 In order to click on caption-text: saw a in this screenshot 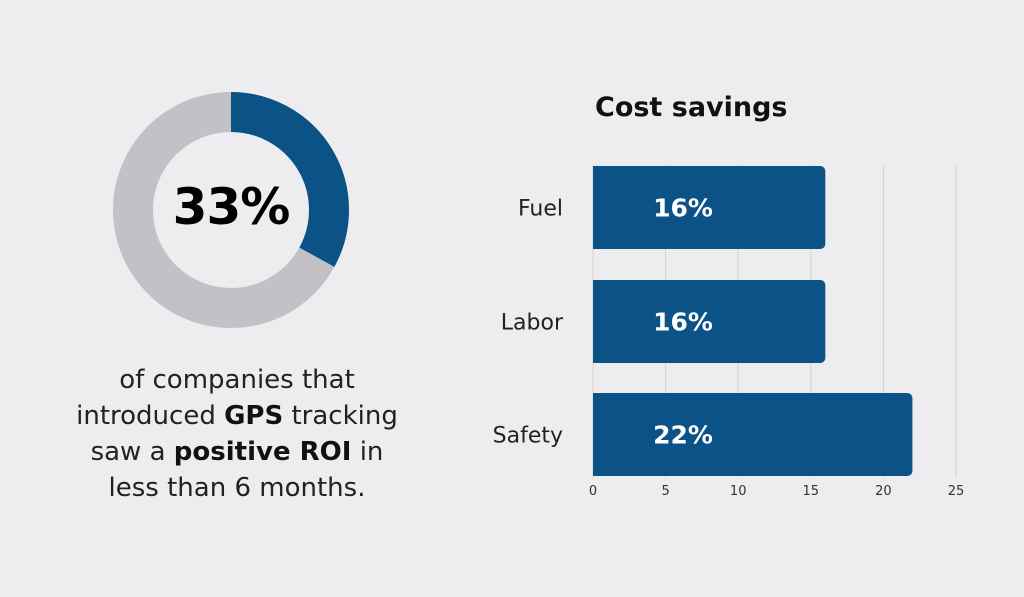, I will do `click(132, 452)`.